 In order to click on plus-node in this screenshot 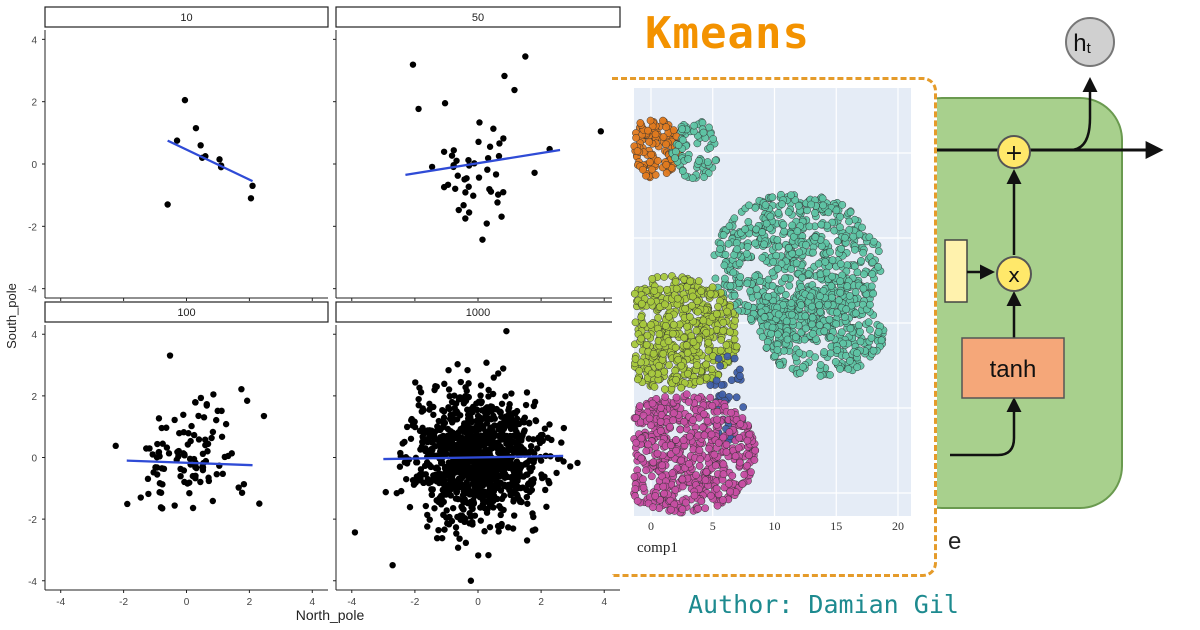, I will do `click(1014, 152)`.